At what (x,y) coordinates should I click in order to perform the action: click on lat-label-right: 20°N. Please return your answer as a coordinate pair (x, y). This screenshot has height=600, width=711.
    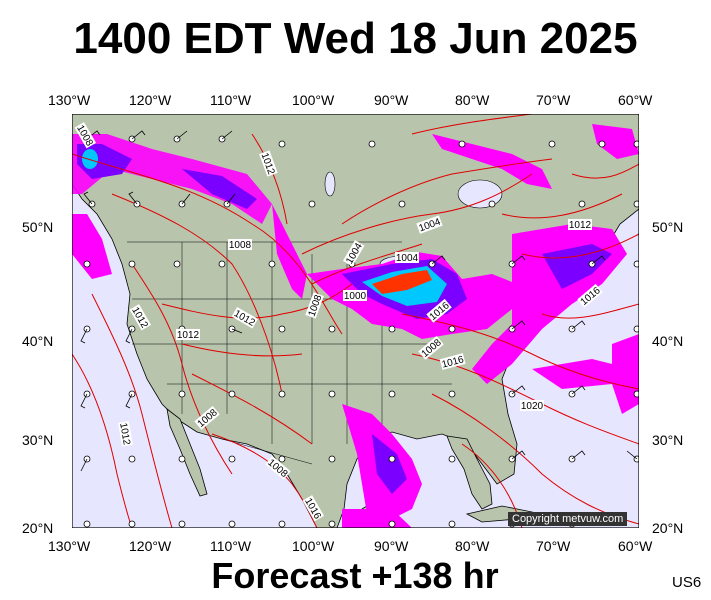
    Looking at the image, I should click on (668, 528).